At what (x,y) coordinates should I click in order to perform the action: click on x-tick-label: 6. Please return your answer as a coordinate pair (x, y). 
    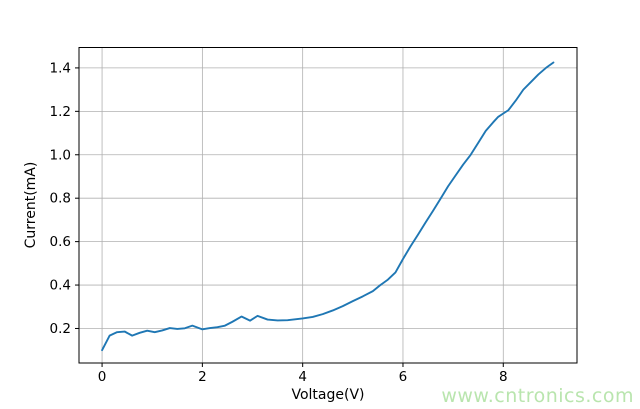
    Looking at the image, I should click on (403, 377).